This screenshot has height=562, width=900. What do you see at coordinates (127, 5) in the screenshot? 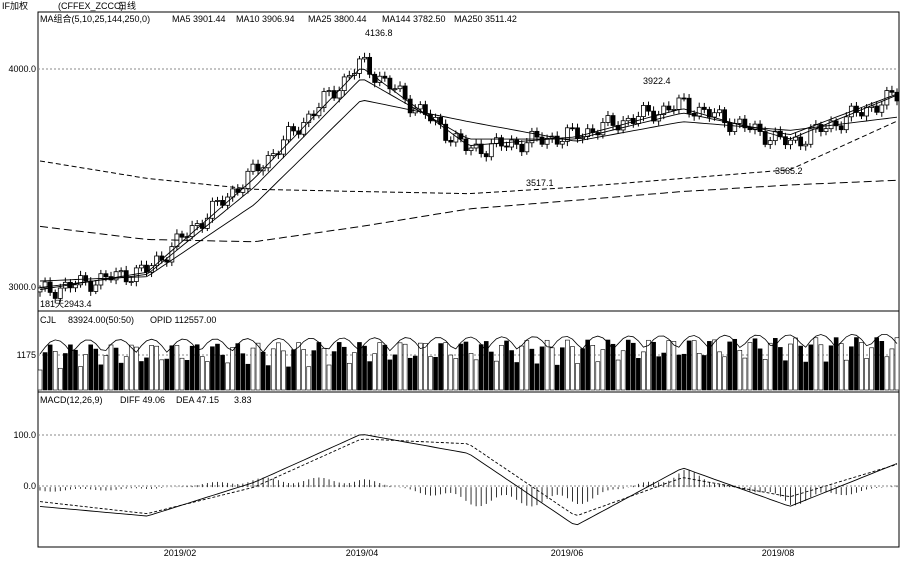
I see `period-selector: 日线` at bounding box center [127, 5].